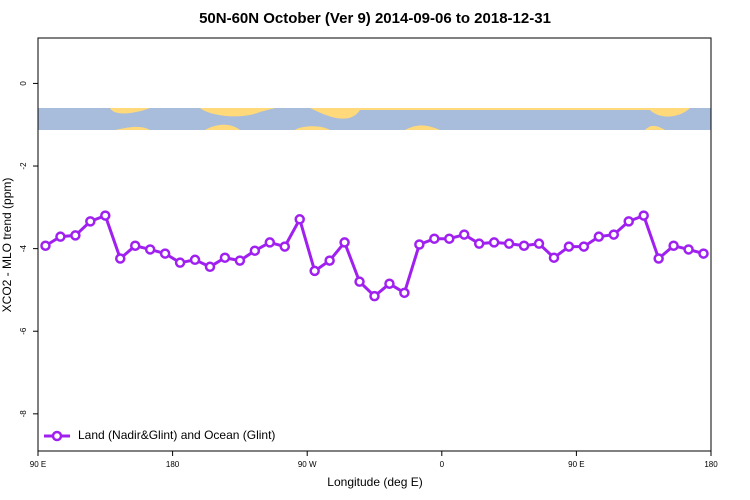 The width and height of the screenshot is (750, 500). What do you see at coordinates (374, 482) in the screenshot?
I see `x-axis-label: Longitude (deg E)` at bounding box center [374, 482].